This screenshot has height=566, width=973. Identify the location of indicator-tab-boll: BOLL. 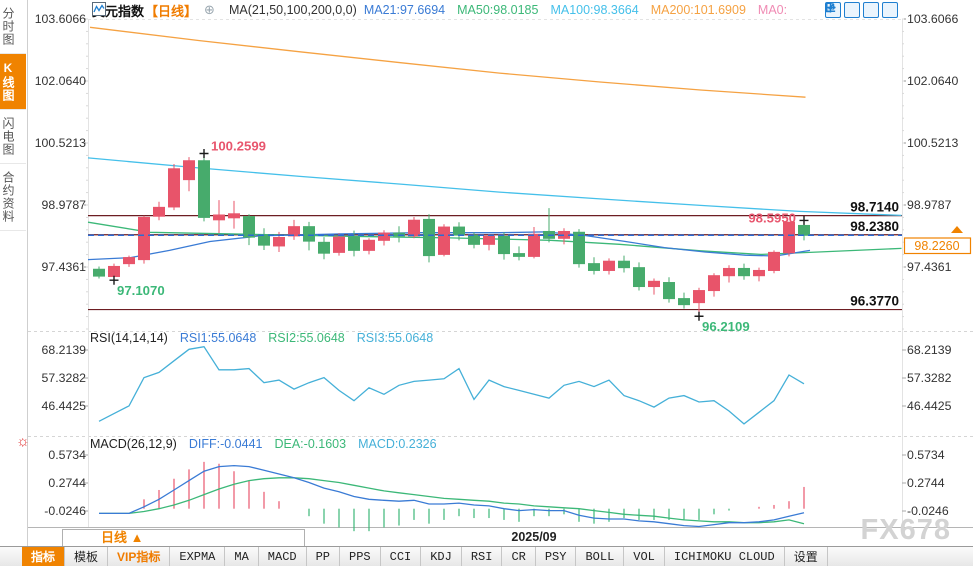
(600, 556).